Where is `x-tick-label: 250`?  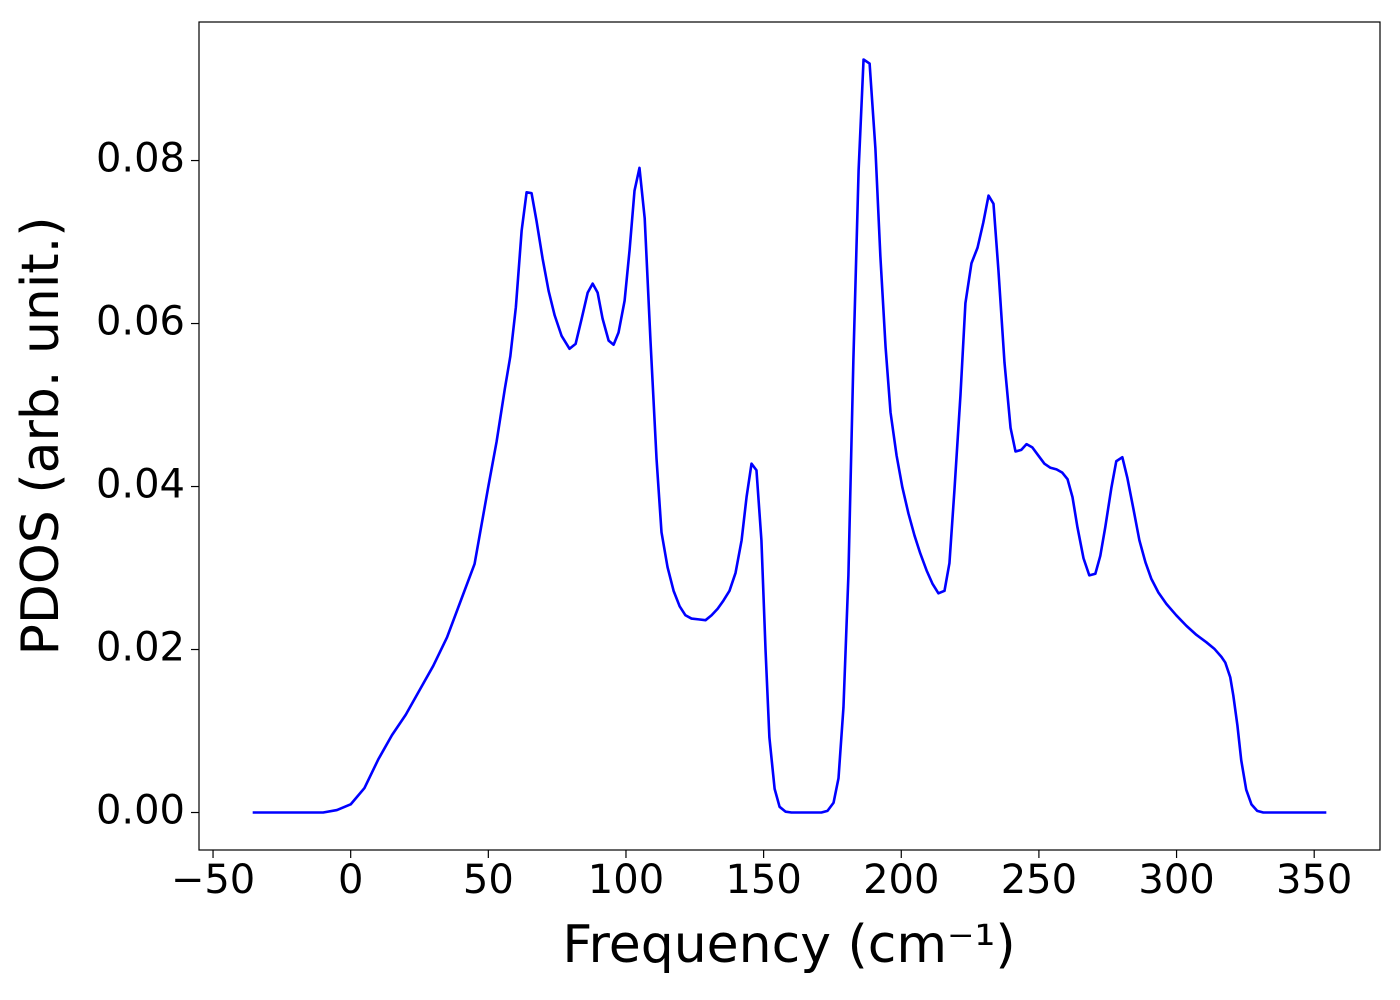 x-tick-label: 250 is located at coordinates (1039, 880).